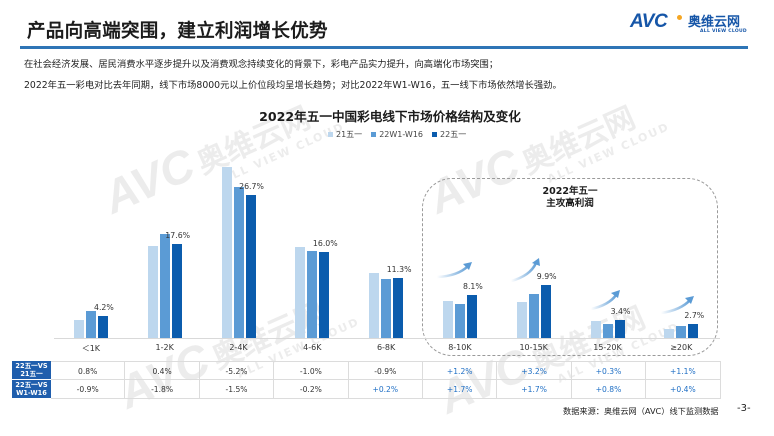 The image size is (774, 436). I want to click on table-cell: -1.0%, so click(311, 370).